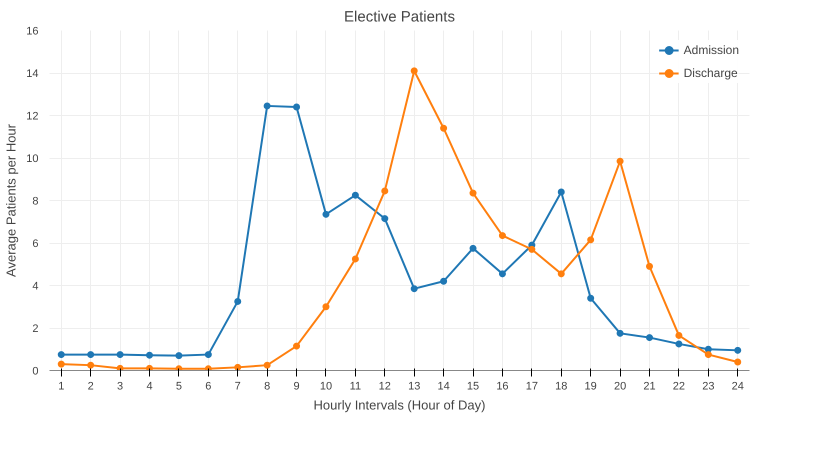 The width and height of the screenshot is (817, 475). Describe the element at coordinates (561, 386) in the screenshot. I see `x-tick-label: 18` at that location.